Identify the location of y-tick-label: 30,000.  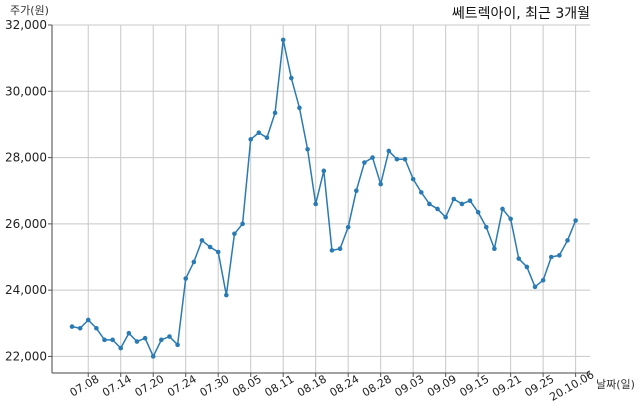
(26, 91).